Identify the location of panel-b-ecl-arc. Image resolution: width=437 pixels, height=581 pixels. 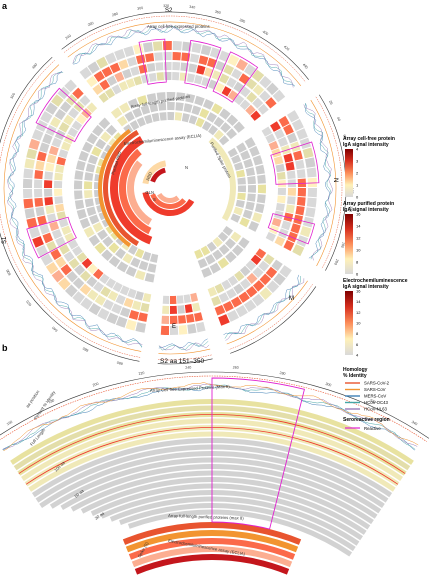
(212, 564).